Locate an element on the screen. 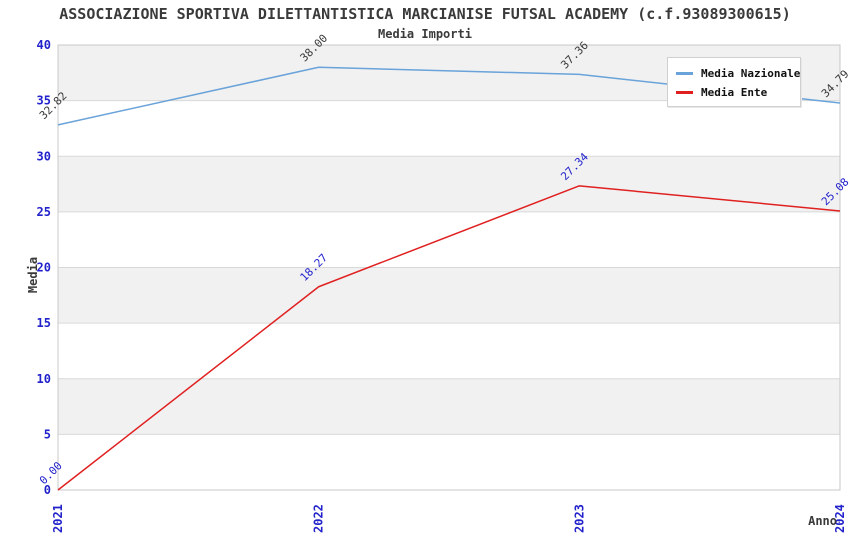 Image resolution: width=850 pixels, height=550 pixels. y-axis-title: Media is located at coordinates (33, 275).